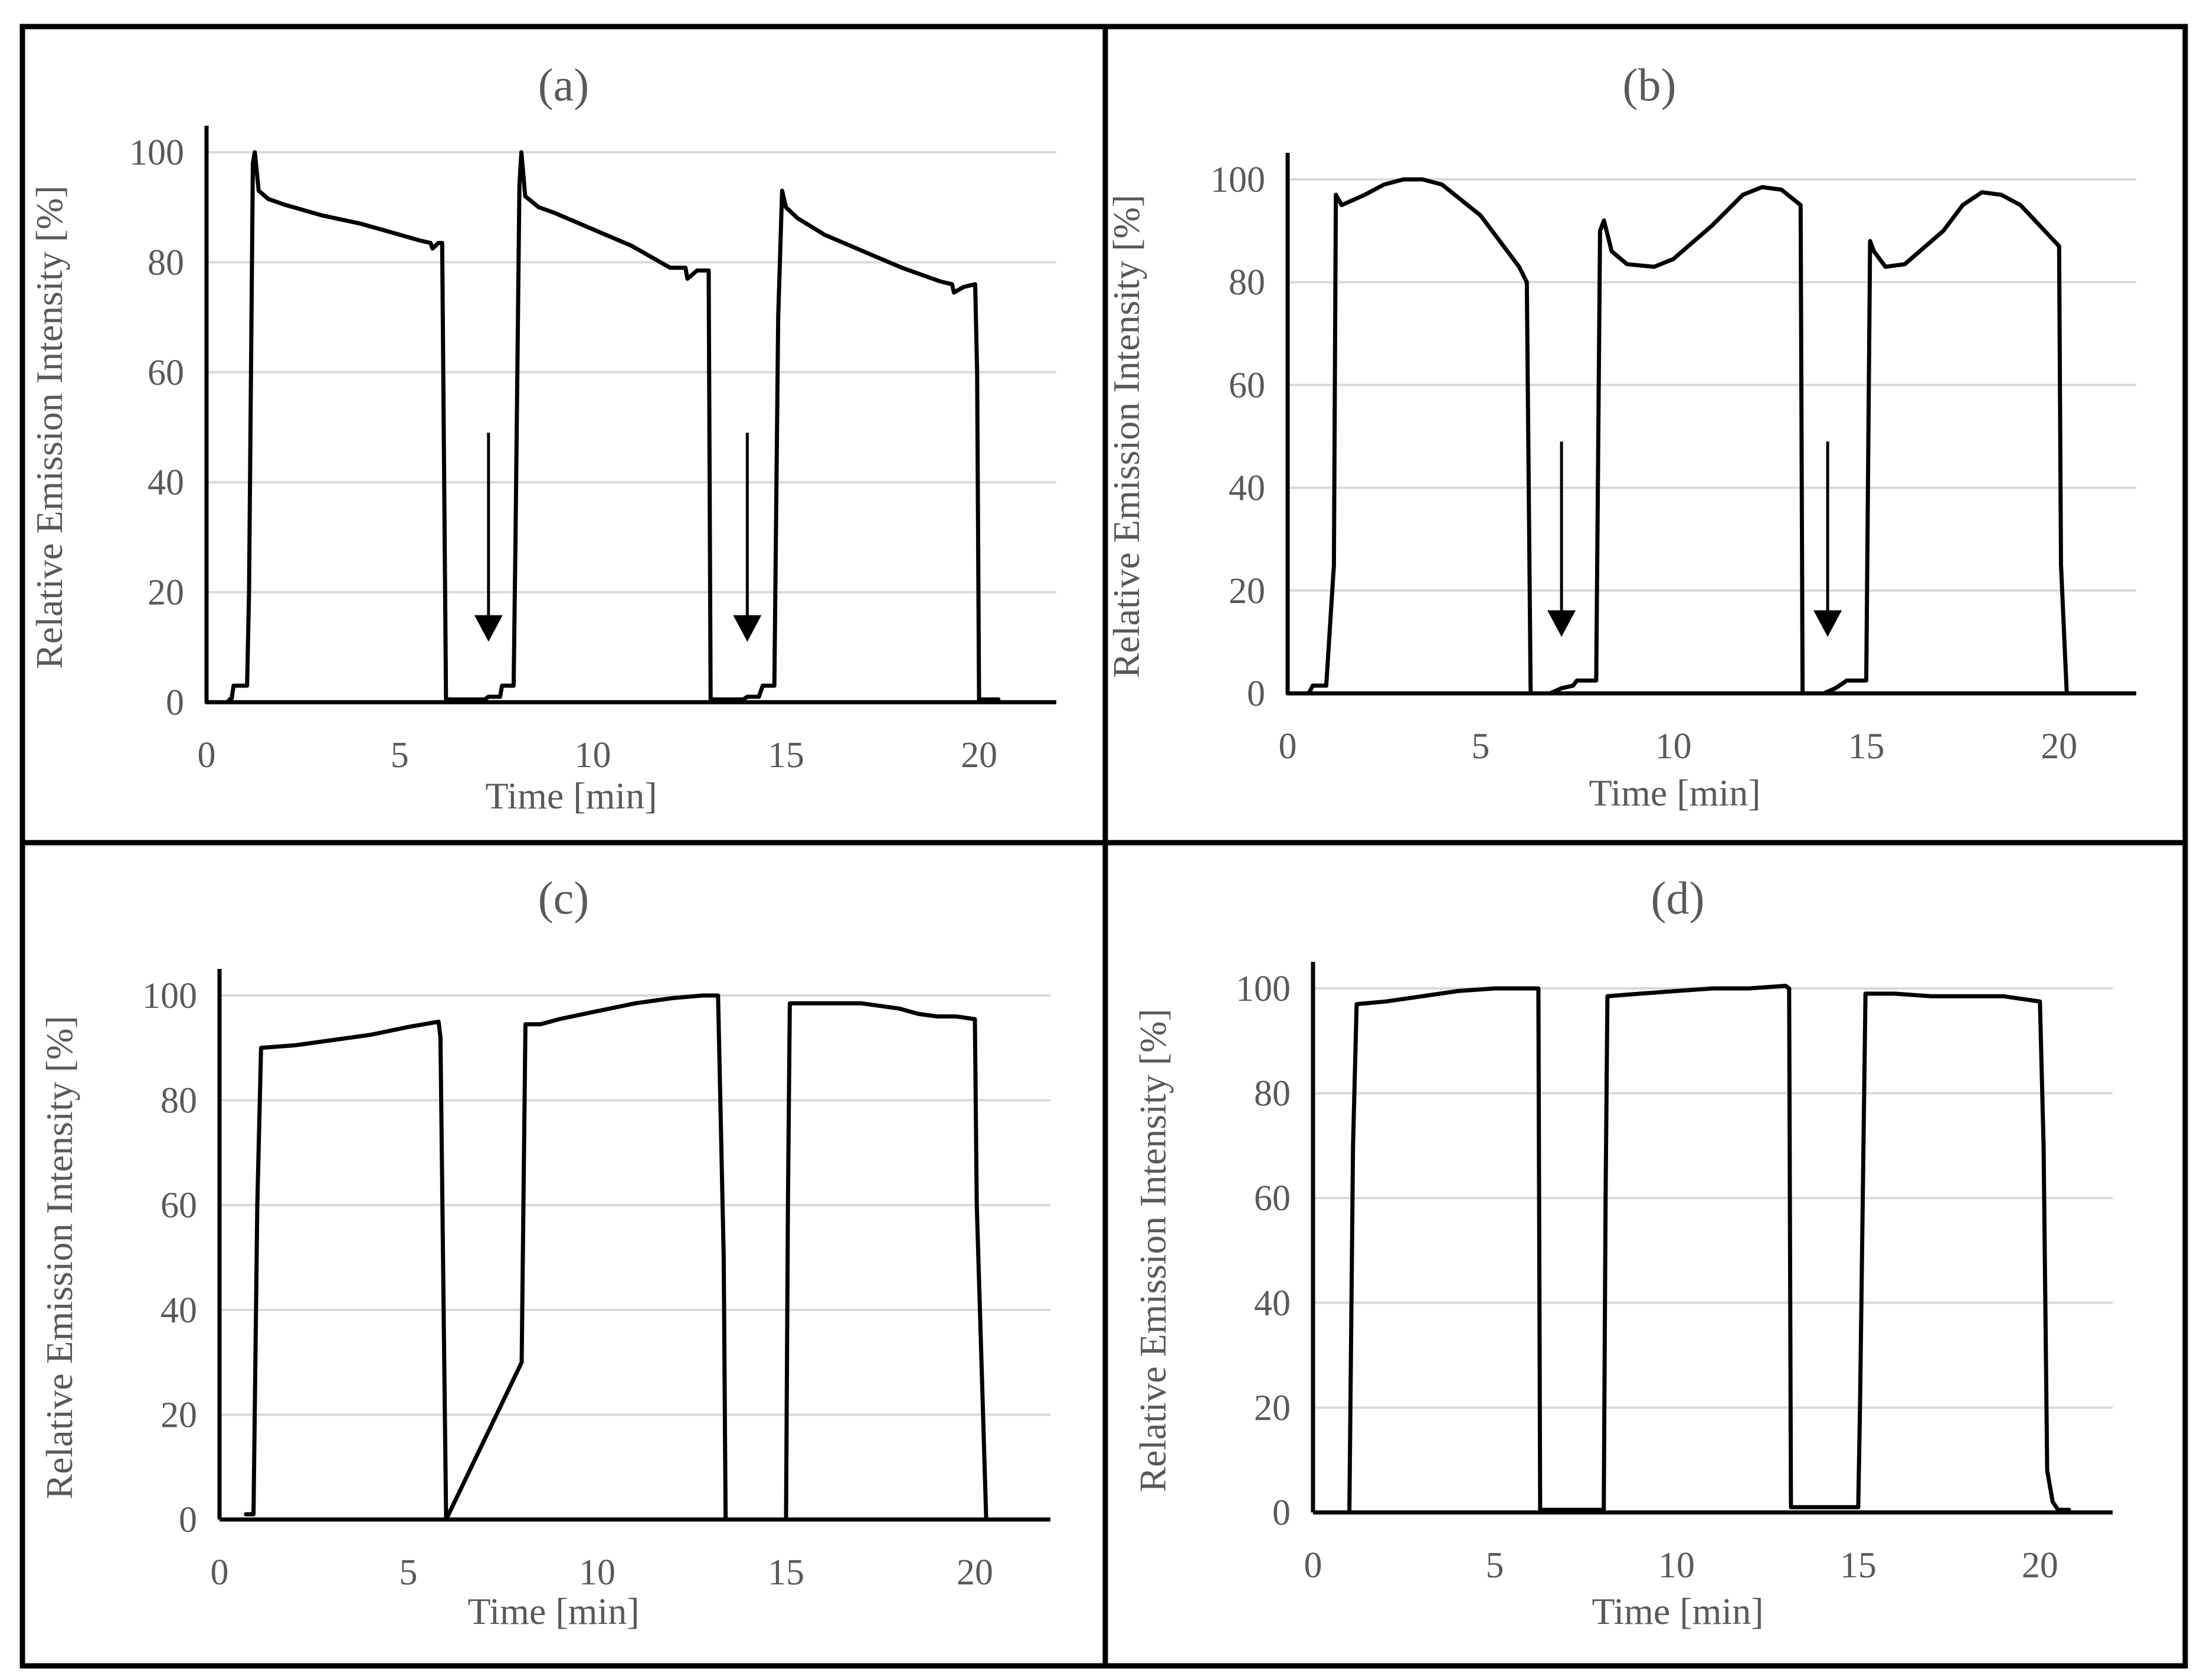 Image resolution: width=2210 pixels, height=1680 pixels. What do you see at coordinates (602, 427) in the screenshot?
I see `series-line-a` at bounding box center [602, 427].